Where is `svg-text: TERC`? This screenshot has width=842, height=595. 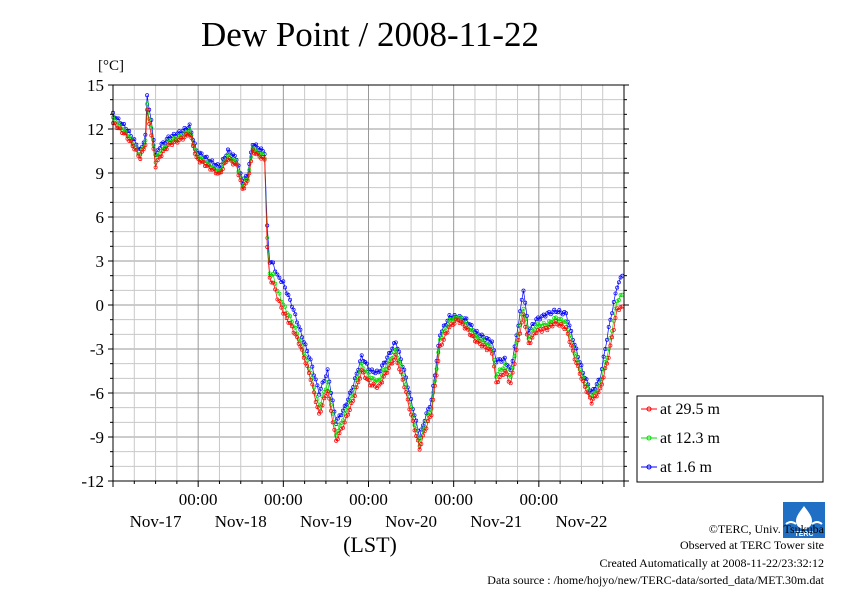 svg-text: TERC is located at coordinates (803, 534).